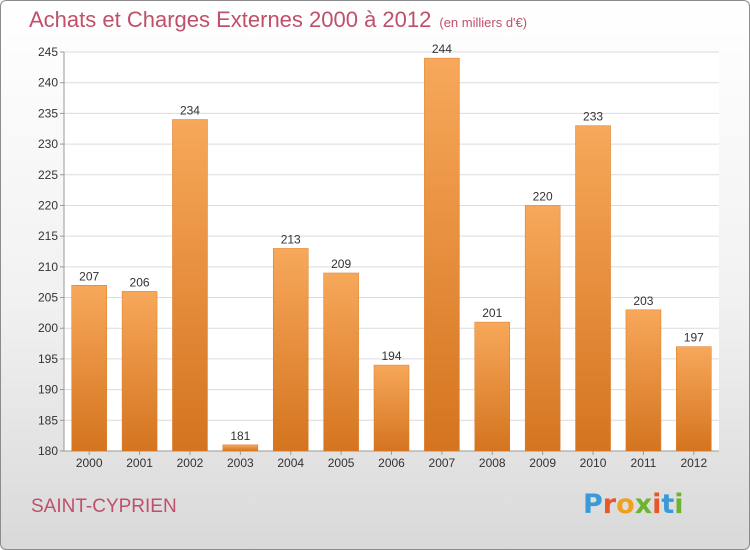  I want to click on x-tick-label: 2007, so click(442, 463).